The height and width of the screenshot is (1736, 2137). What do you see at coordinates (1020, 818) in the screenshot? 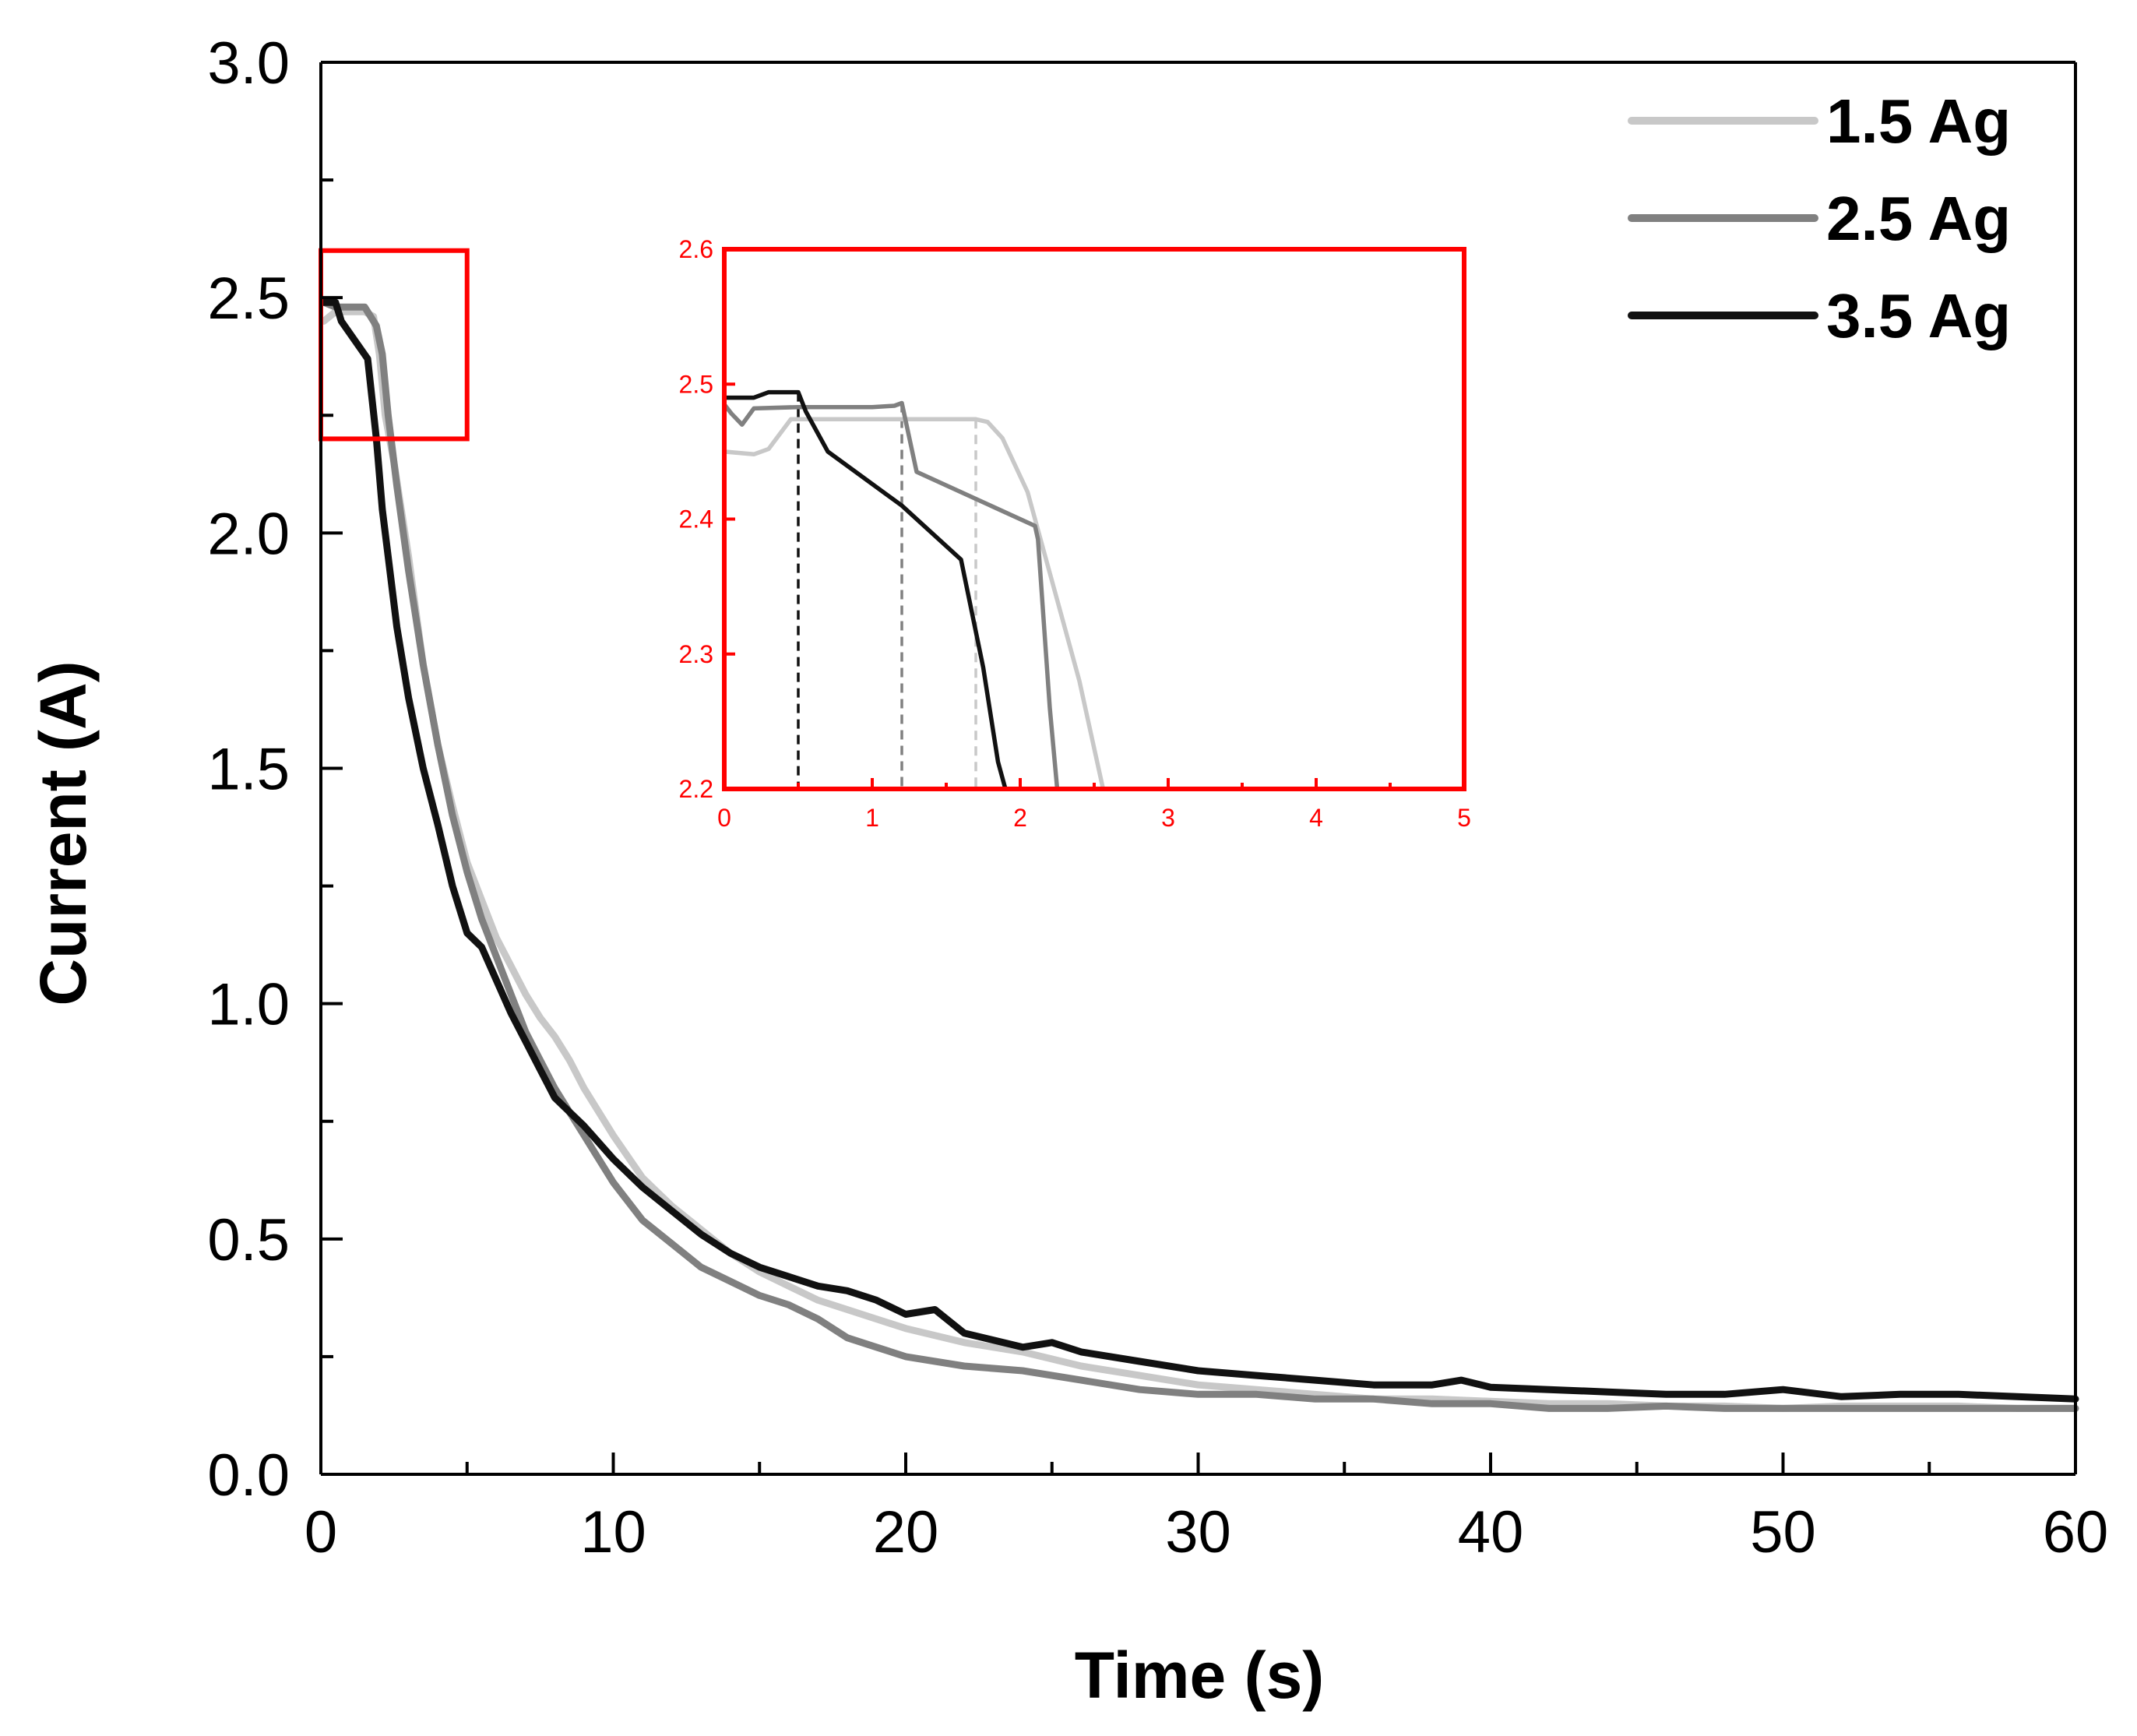
I see `inset-x-tick-label: 2` at bounding box center [1020, 818].